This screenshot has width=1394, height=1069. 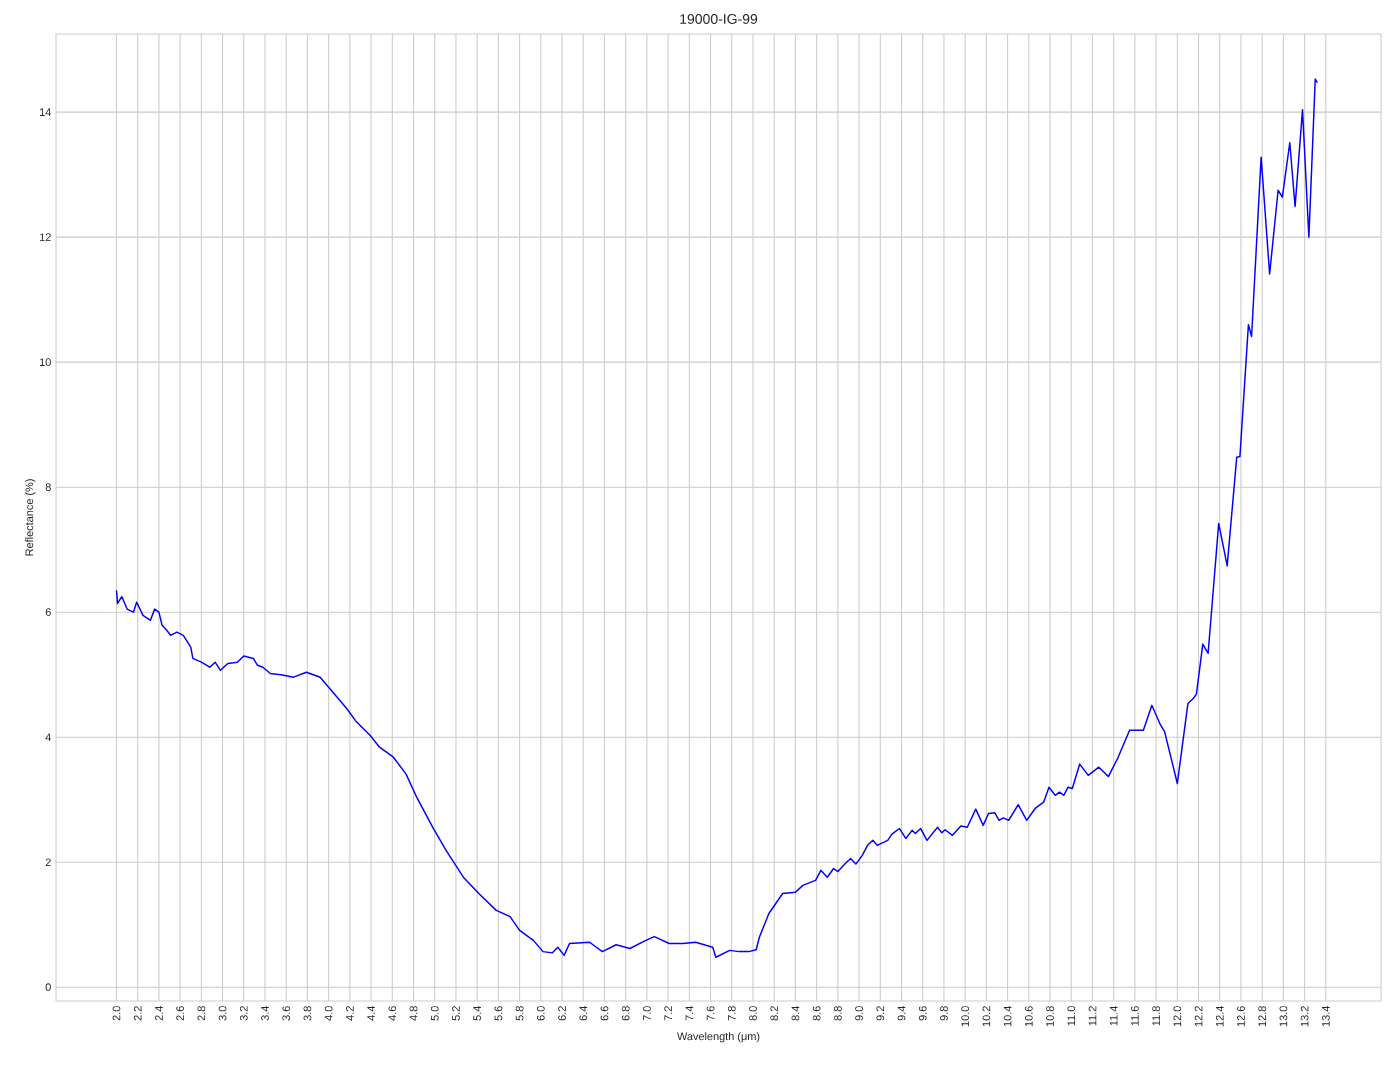 What do you see at coordinates (922, 1013) in the screenshot?
I see `x-tick-label: 9.6` at bounding box center [922, 1013].